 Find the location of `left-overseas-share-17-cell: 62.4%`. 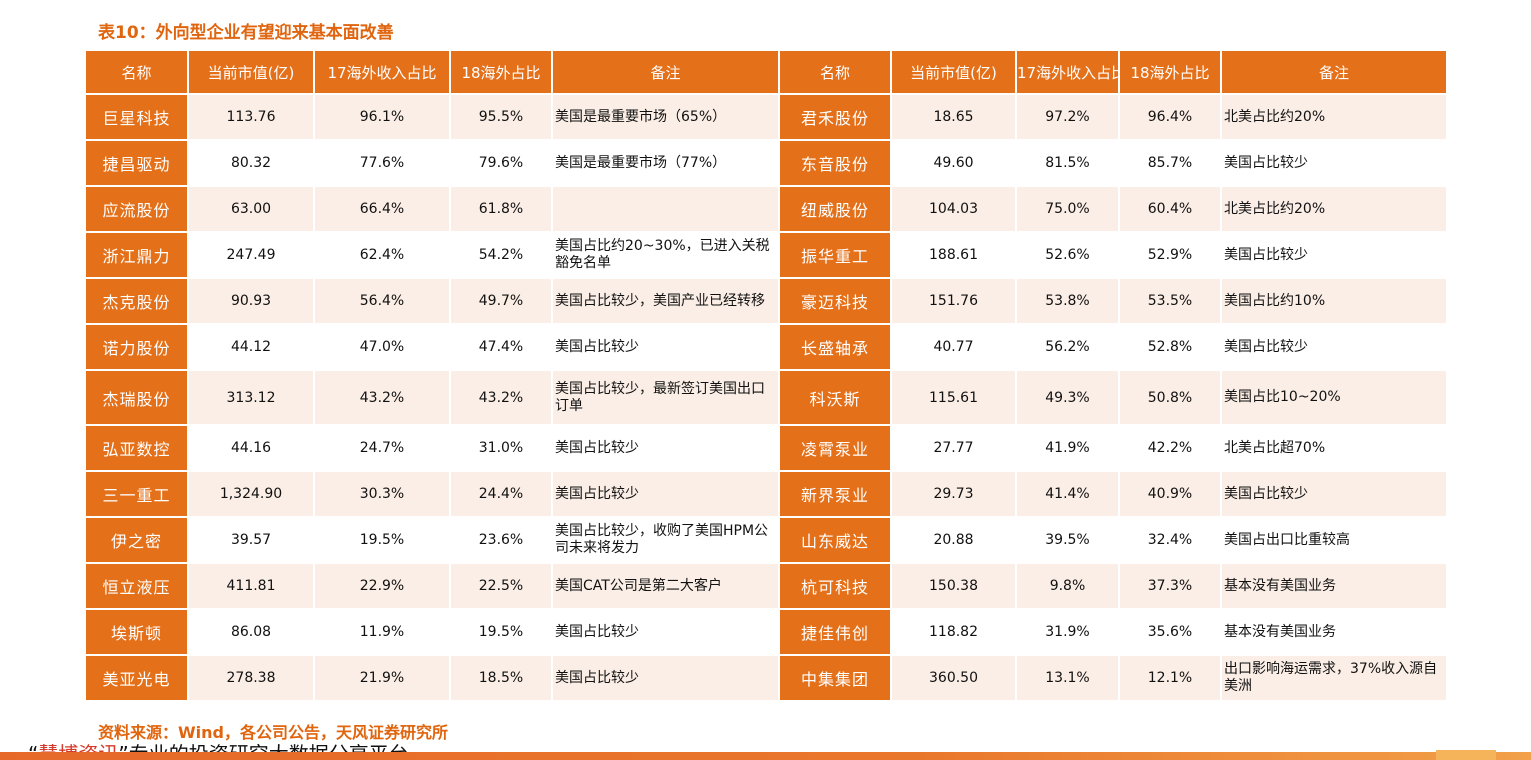

left-overseas-share-17-cell: 62.4% is located at coordinates (382, 255).